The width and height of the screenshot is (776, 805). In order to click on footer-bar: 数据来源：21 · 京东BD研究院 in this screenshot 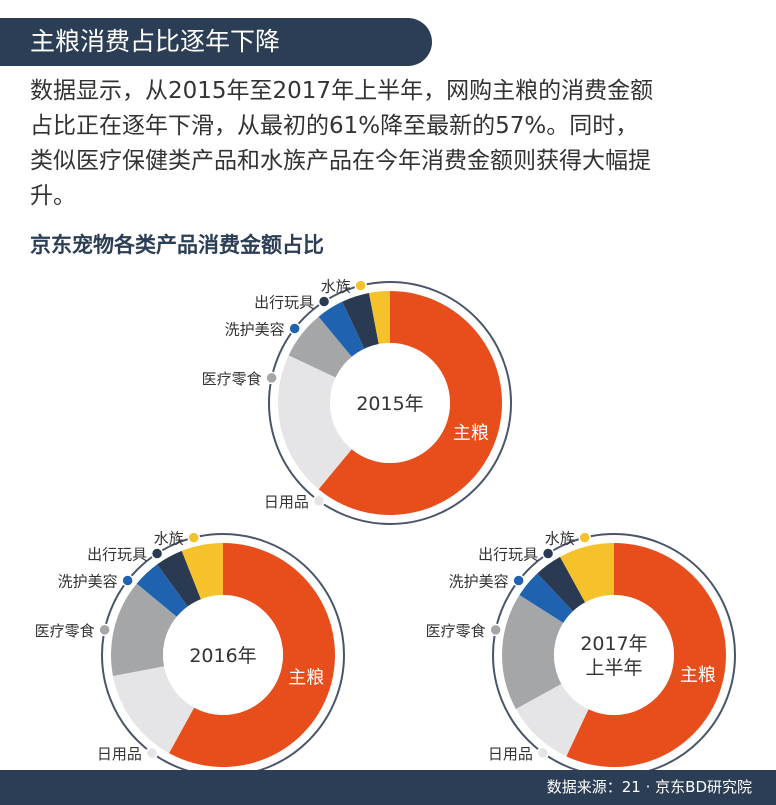, I will do `click(388, 787)`.